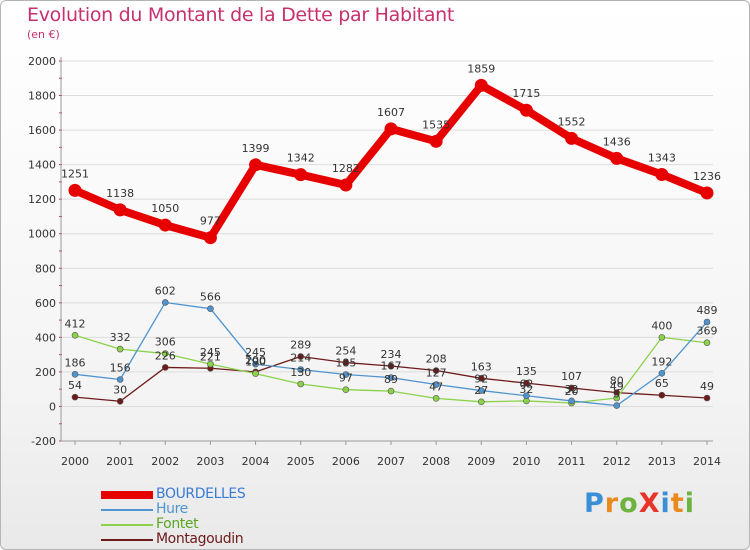 This screenshot has height=550, width=750. Describe the element at coordinates (45, 303) in the screenshot. I see `y-tick-label: 600` at that location.